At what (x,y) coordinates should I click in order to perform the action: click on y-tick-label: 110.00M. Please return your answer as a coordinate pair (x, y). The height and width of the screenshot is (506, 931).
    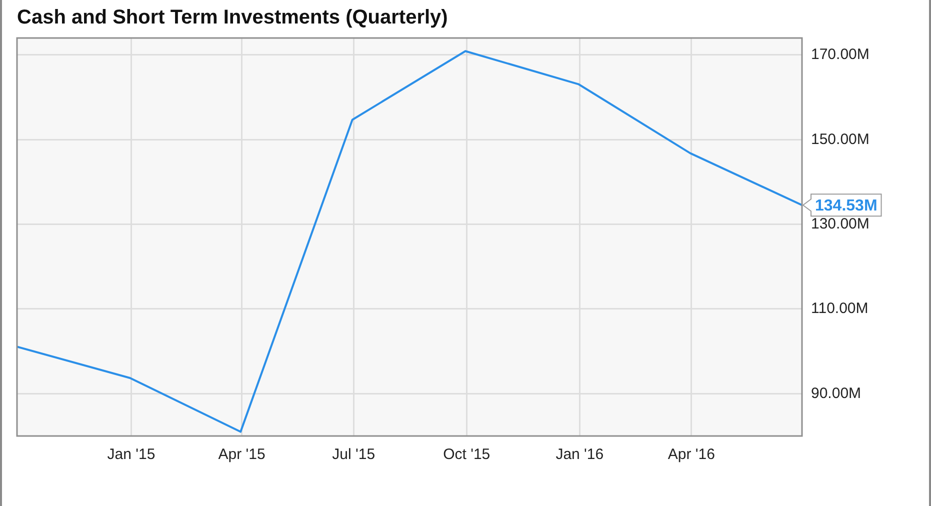
    Looking at the image, I should click on (839, 309).